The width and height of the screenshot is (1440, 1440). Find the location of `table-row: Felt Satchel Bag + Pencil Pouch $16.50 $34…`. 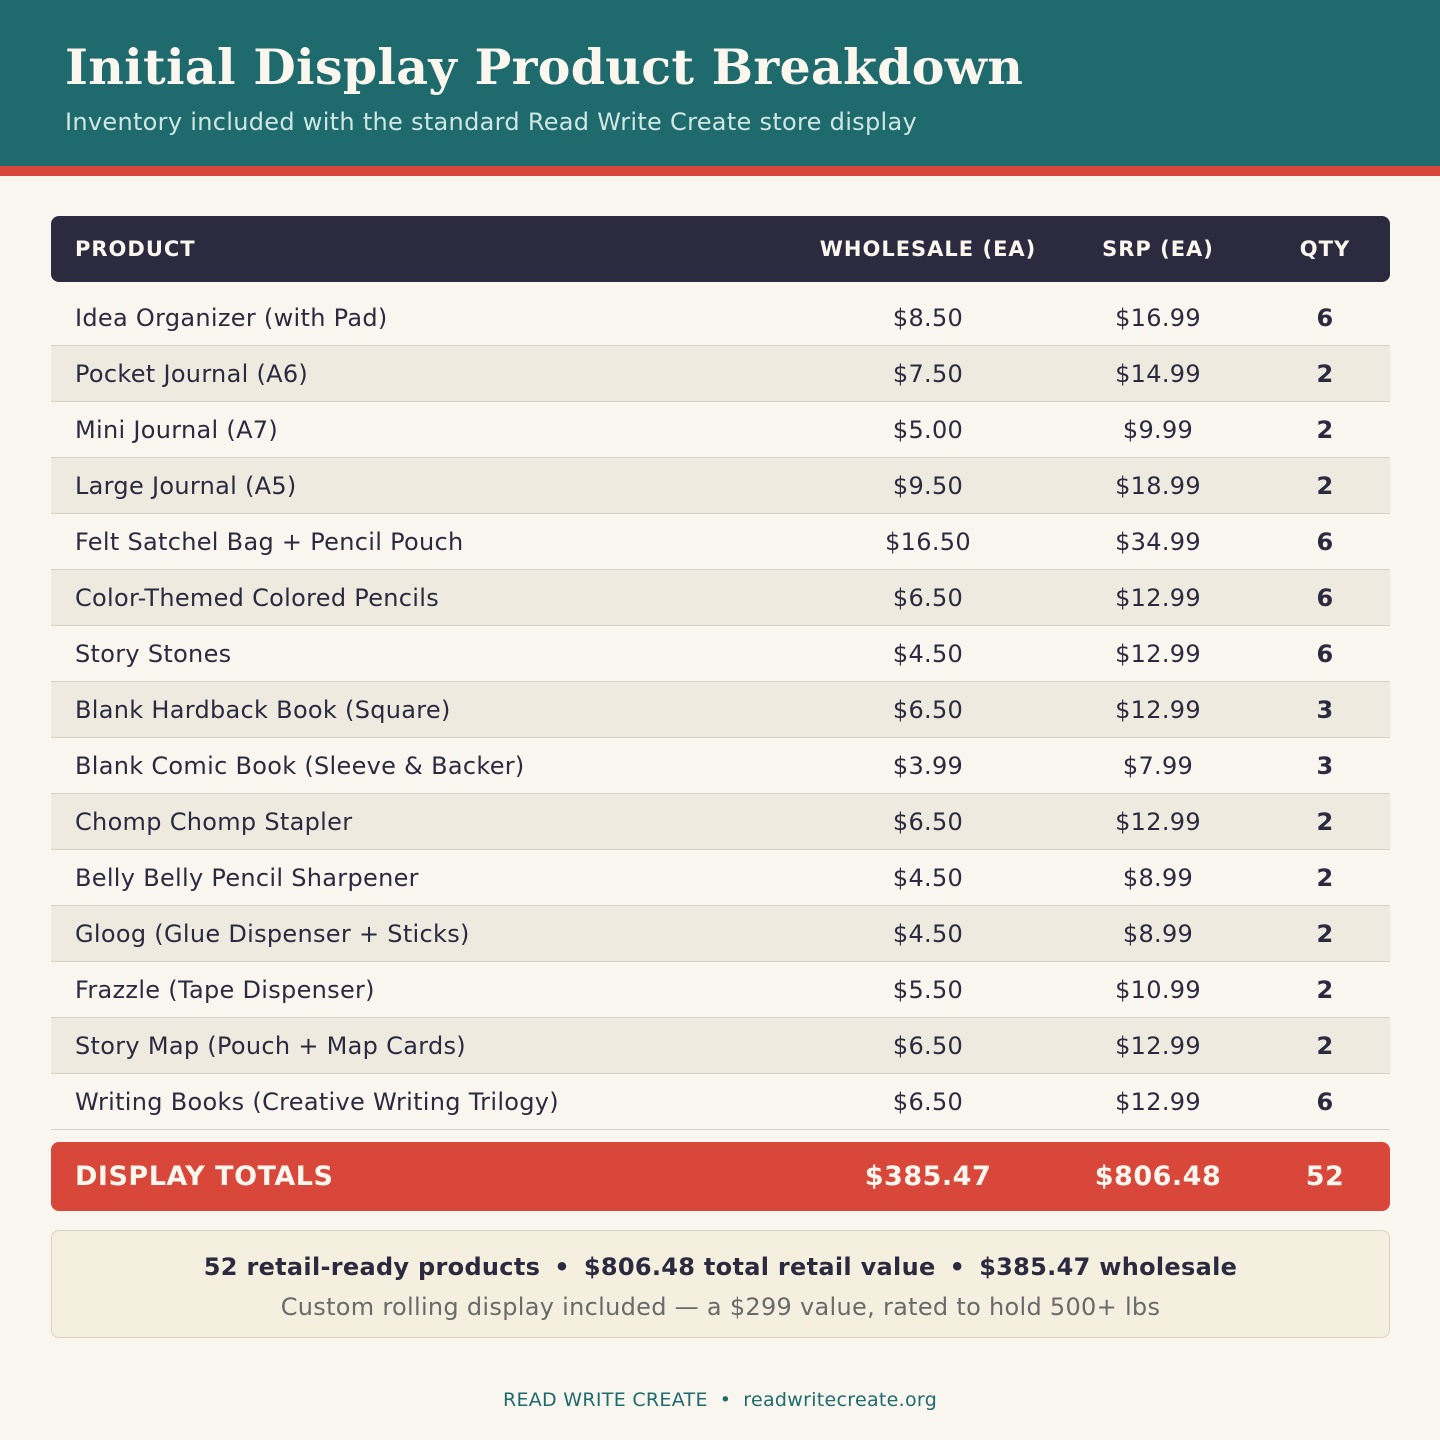

table-row: Felt Satchel Bag + Pencil Pouch $16.50 $34… is located at coordinates (720, 542).